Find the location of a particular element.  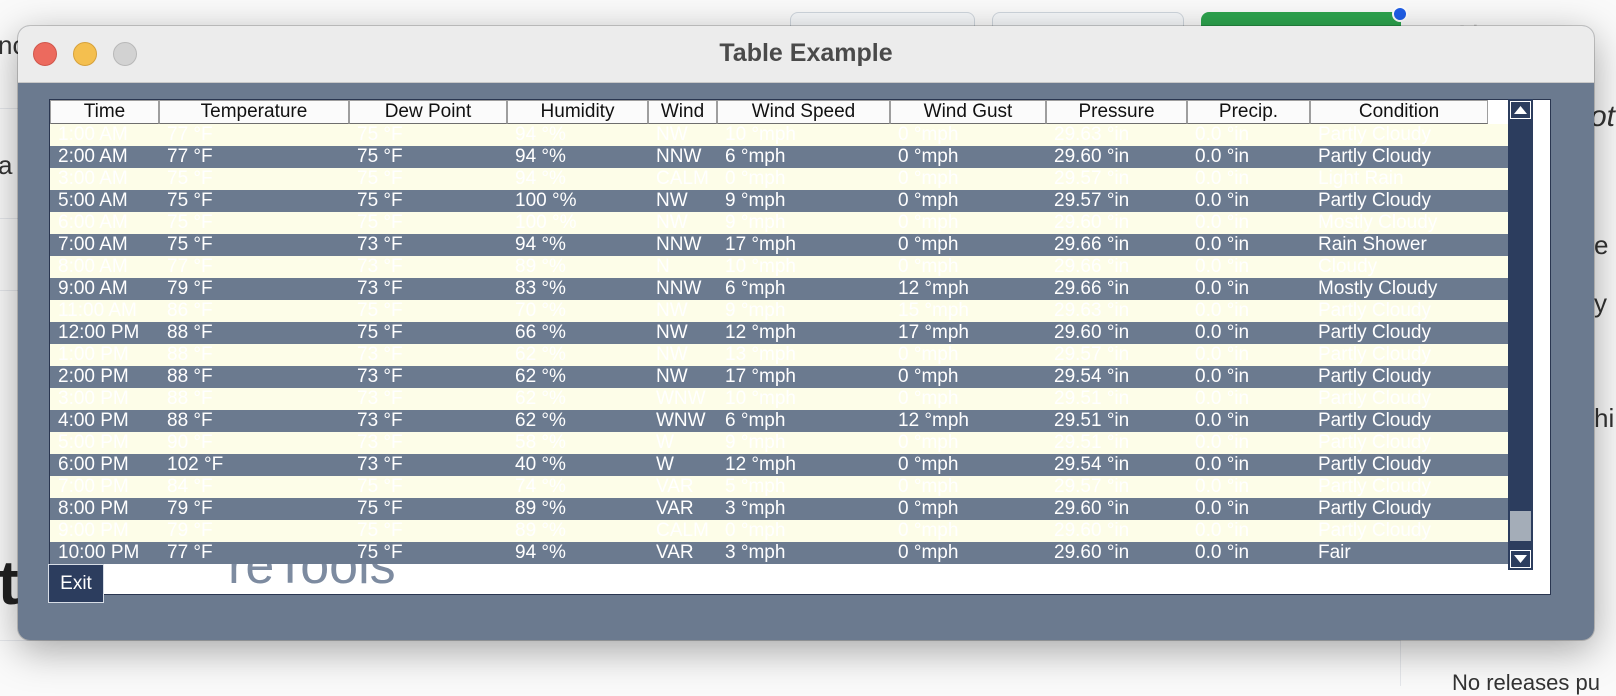

table-cell: 13 °mph is located at coordinates (760, 354).